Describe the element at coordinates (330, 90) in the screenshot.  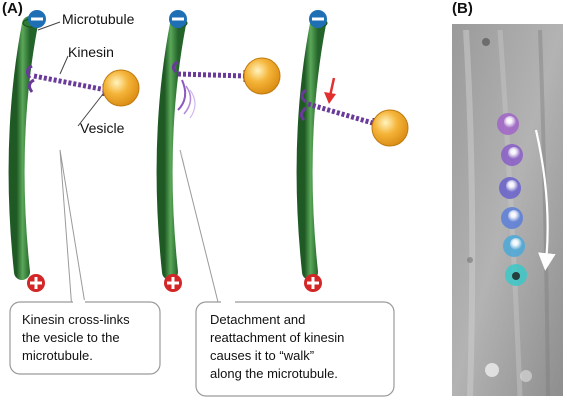
I see `down-arrow-icon` at that location.